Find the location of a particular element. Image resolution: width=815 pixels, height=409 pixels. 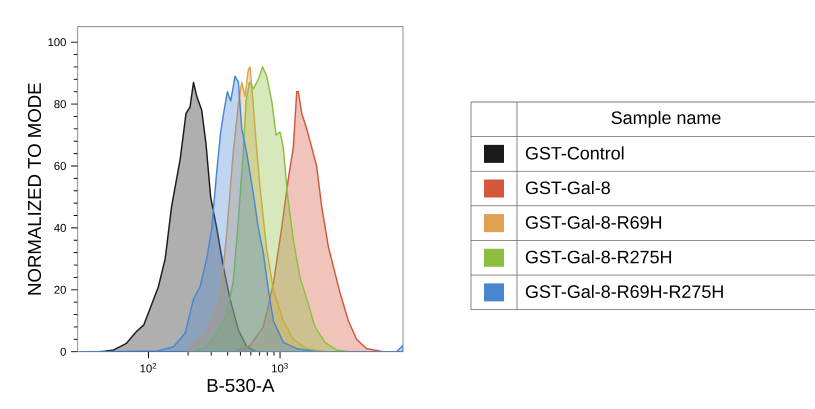

legend-label: GST-Gal-8-R69H-R275H is located at coordinates (624, 291).